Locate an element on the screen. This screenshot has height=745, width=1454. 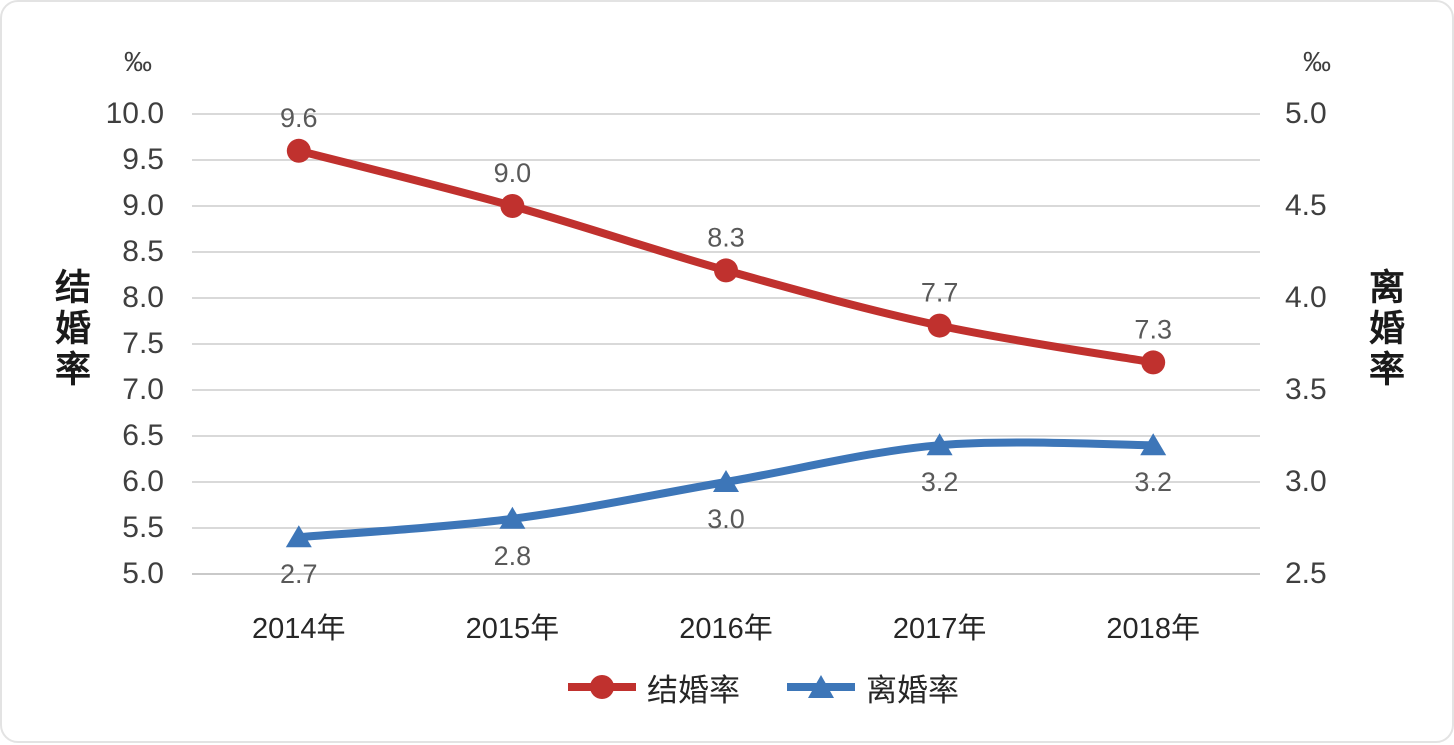
x-axis-label: 2014年 is located at coordinates (299, 626).